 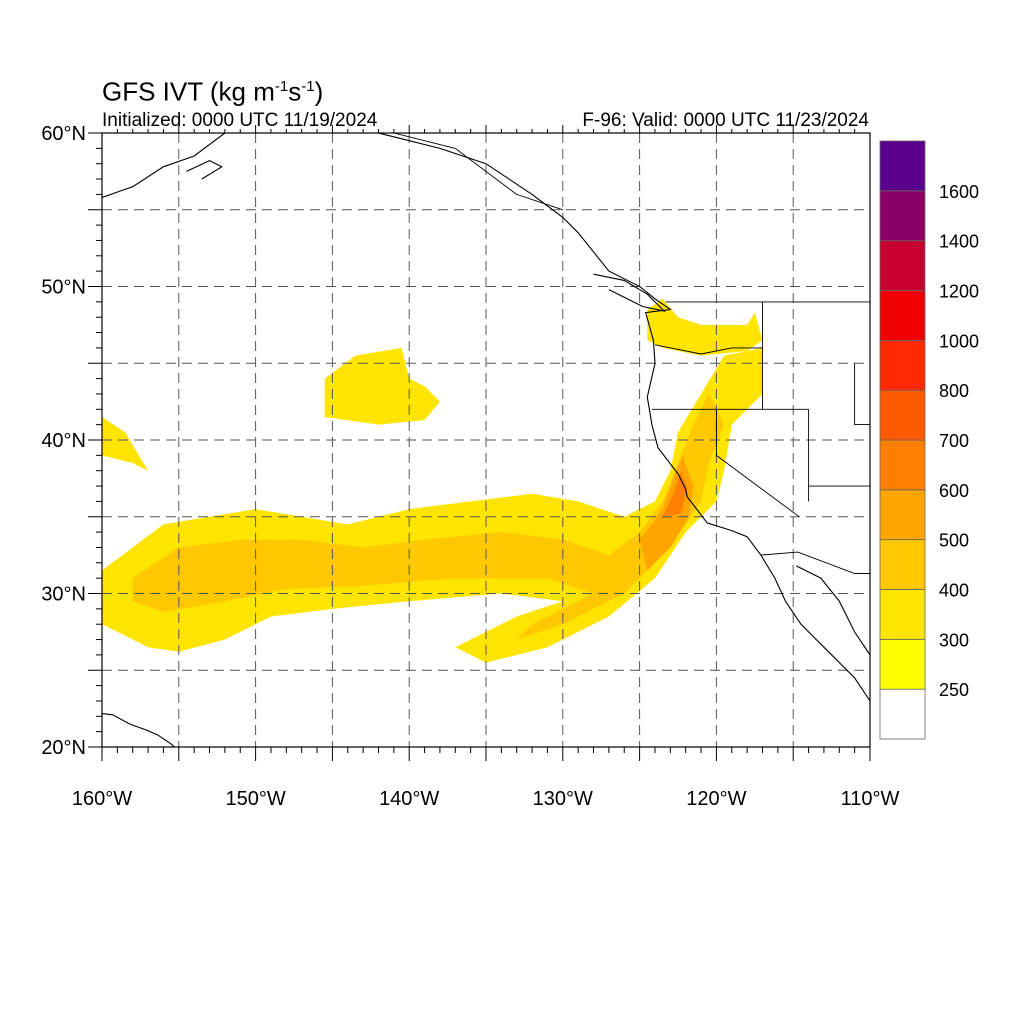 I want to click on colorbar-label: 1600, so click(x=959, y=192).